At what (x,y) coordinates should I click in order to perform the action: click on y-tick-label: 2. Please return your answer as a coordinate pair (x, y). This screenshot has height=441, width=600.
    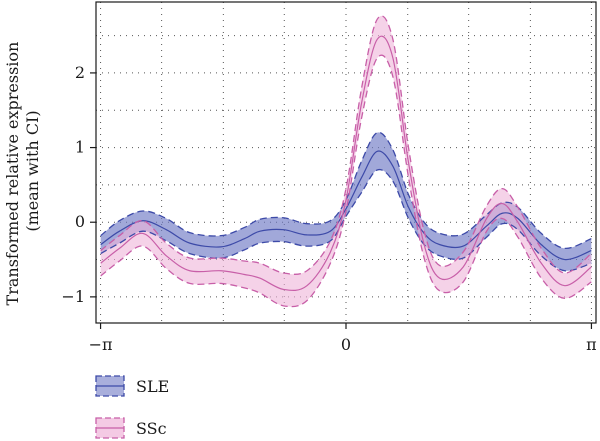
    Looking at the image, I should click on (80, 72).